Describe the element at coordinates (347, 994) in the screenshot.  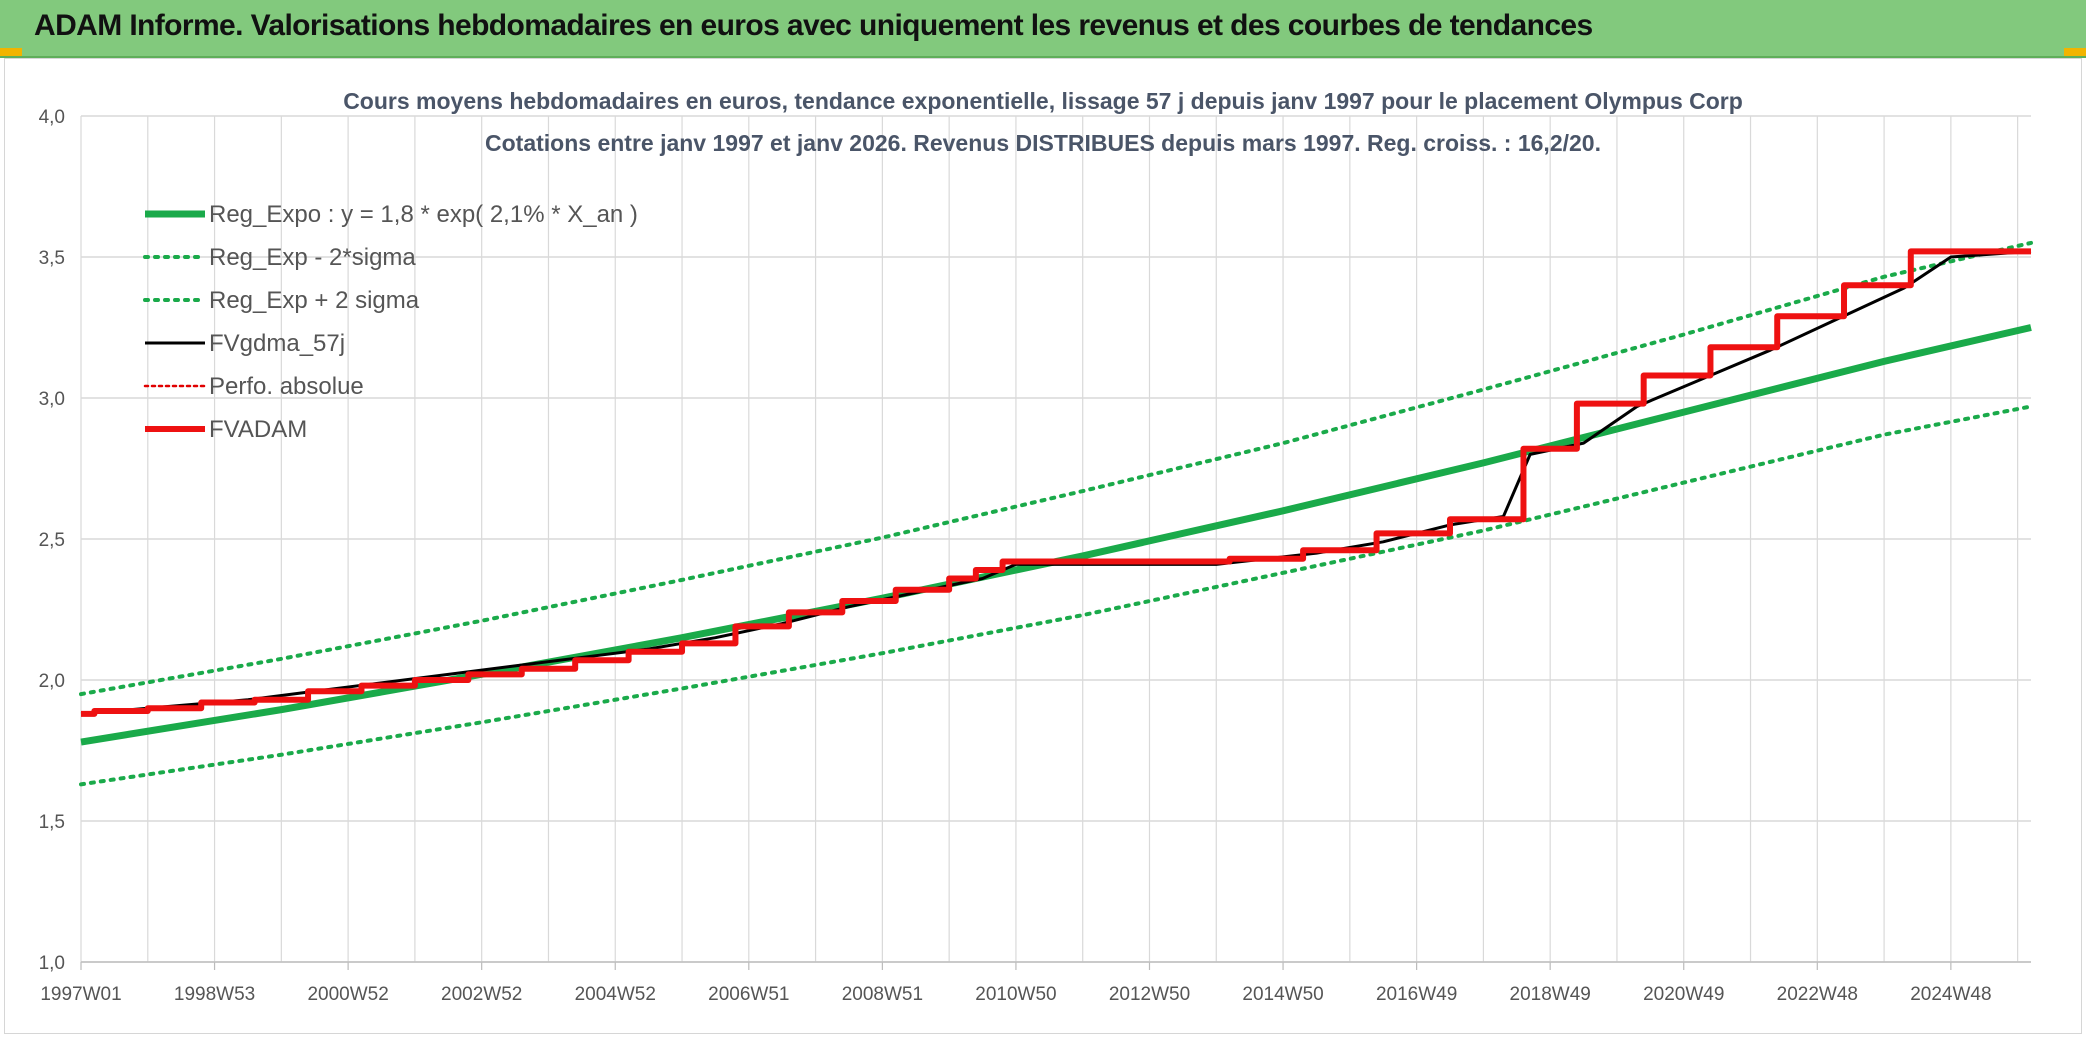
I see `x-tick-label: 2000W52` at that location.